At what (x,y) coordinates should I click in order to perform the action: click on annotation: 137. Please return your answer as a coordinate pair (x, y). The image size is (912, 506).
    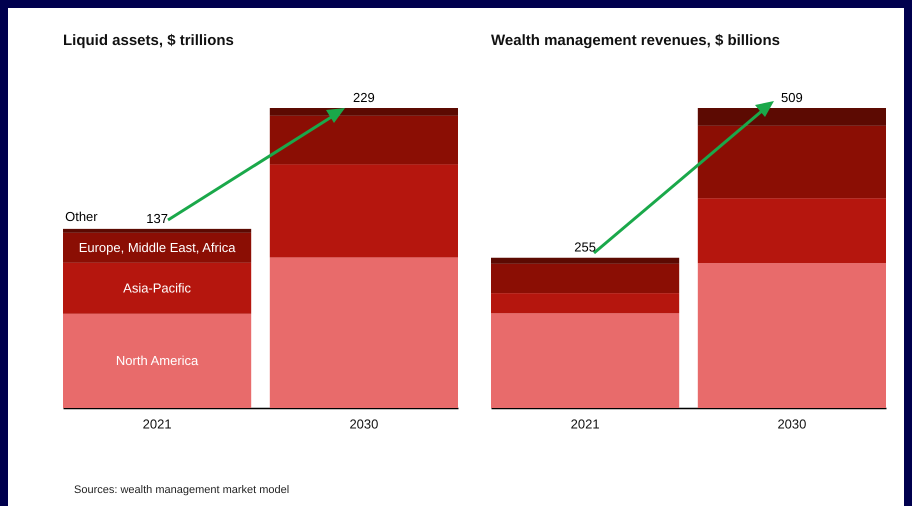
    Looking at the image, I should click on (157, 218).